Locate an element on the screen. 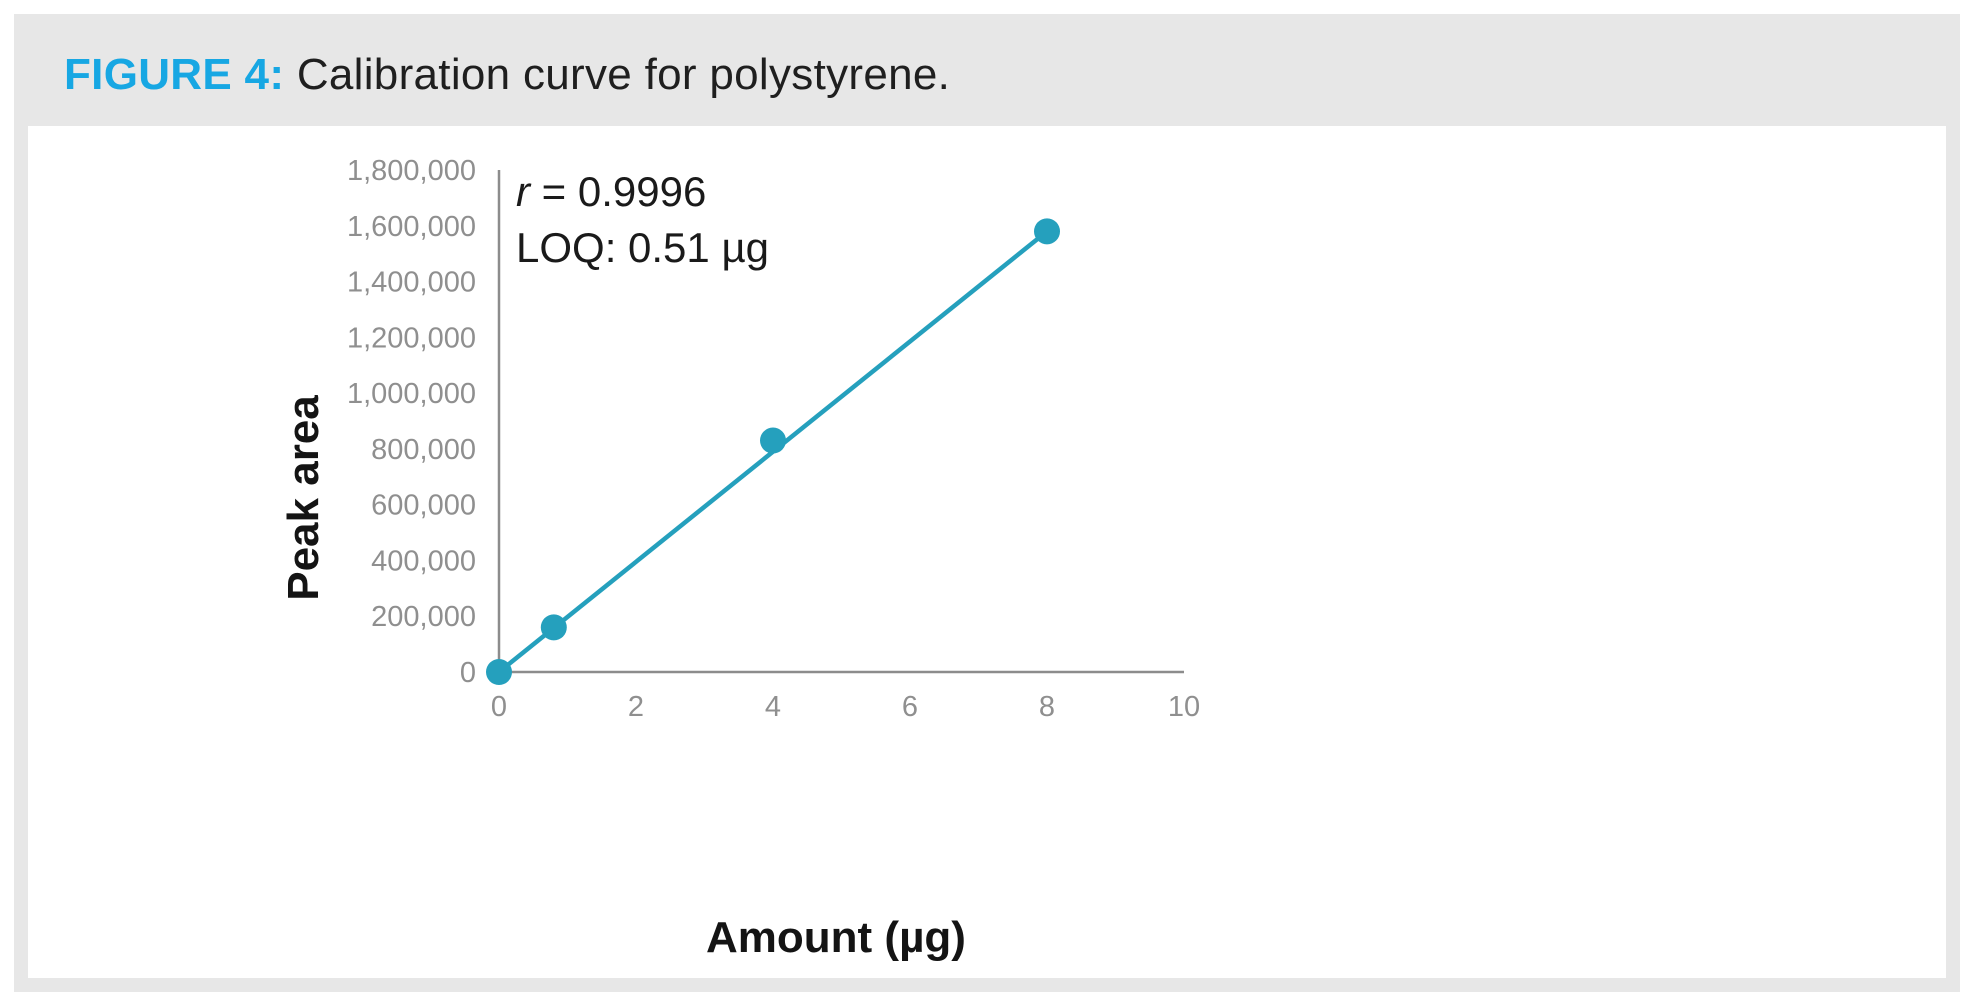  x-tick-label: 6 is located at coordinates (910, 707).